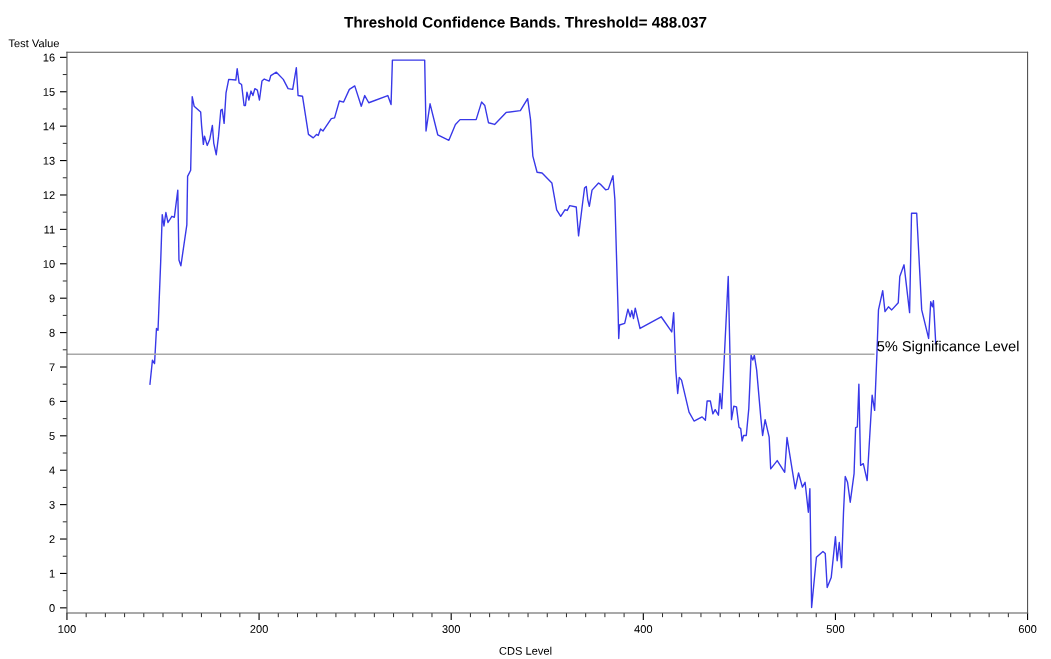 The width and height of the screenshot is (1051, 659). What do you see at coordinates (49, 264) in the screenshot?
I see `y-tick-label: 10` at bounding box center [49, 264].